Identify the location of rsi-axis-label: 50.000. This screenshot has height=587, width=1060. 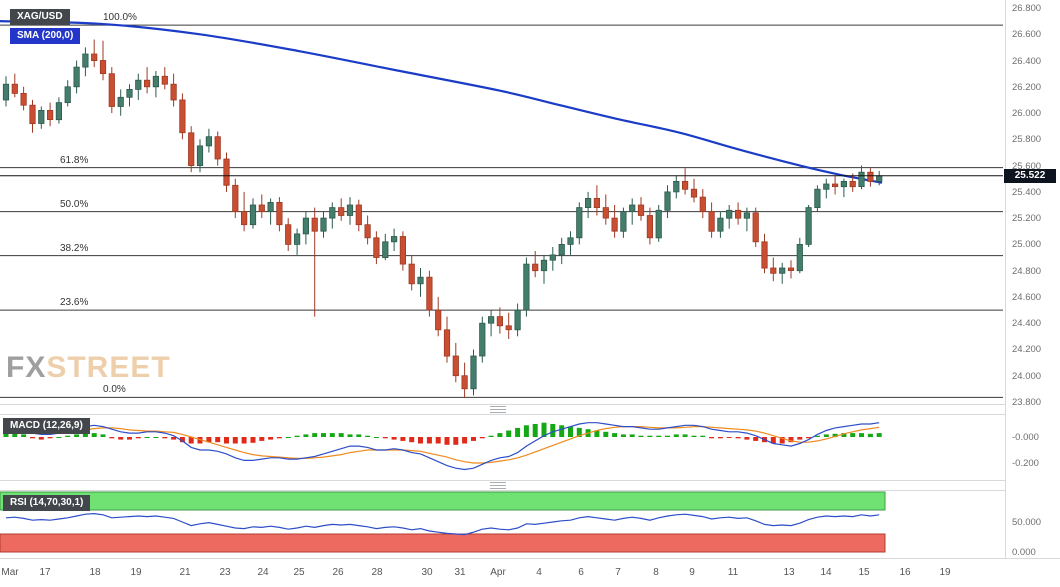
(1027, 522).